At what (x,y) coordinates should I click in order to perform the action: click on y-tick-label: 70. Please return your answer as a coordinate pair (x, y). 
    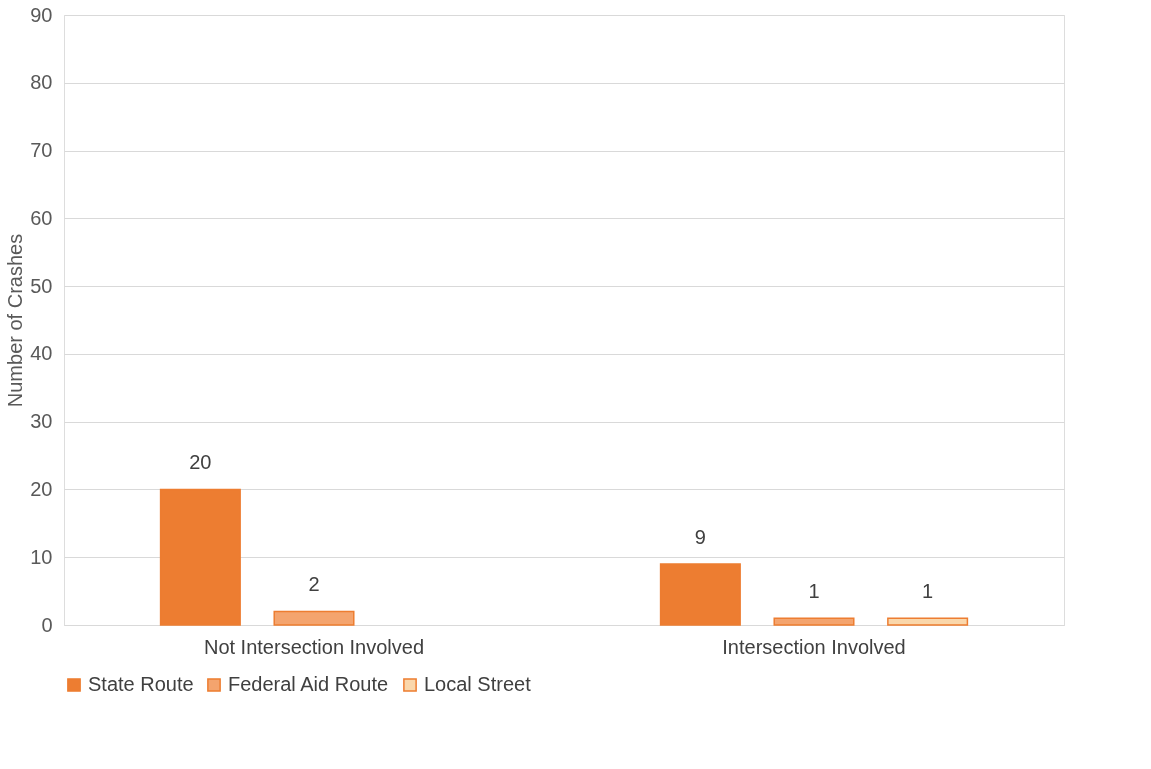
    Looking at the image, I should click on (41, 150).